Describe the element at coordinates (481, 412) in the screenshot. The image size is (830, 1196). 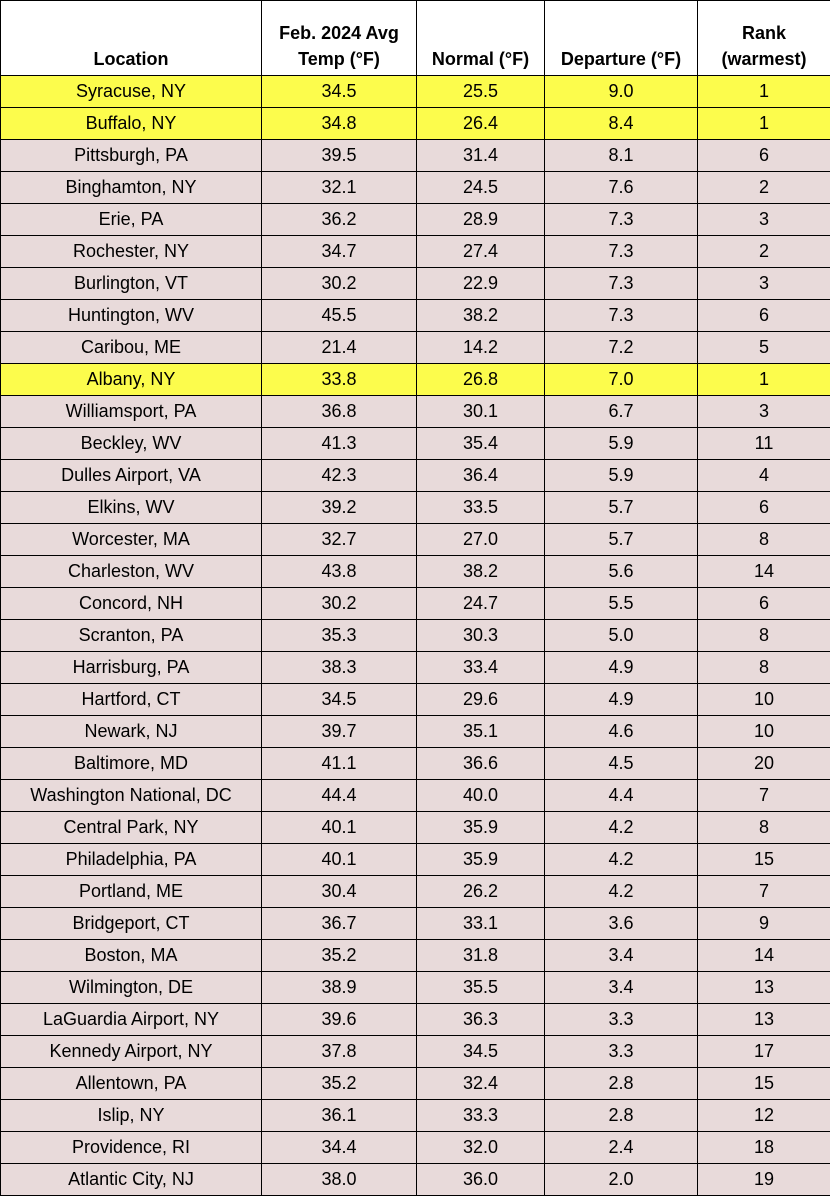
I see `value-cell: 30.1` at that location.